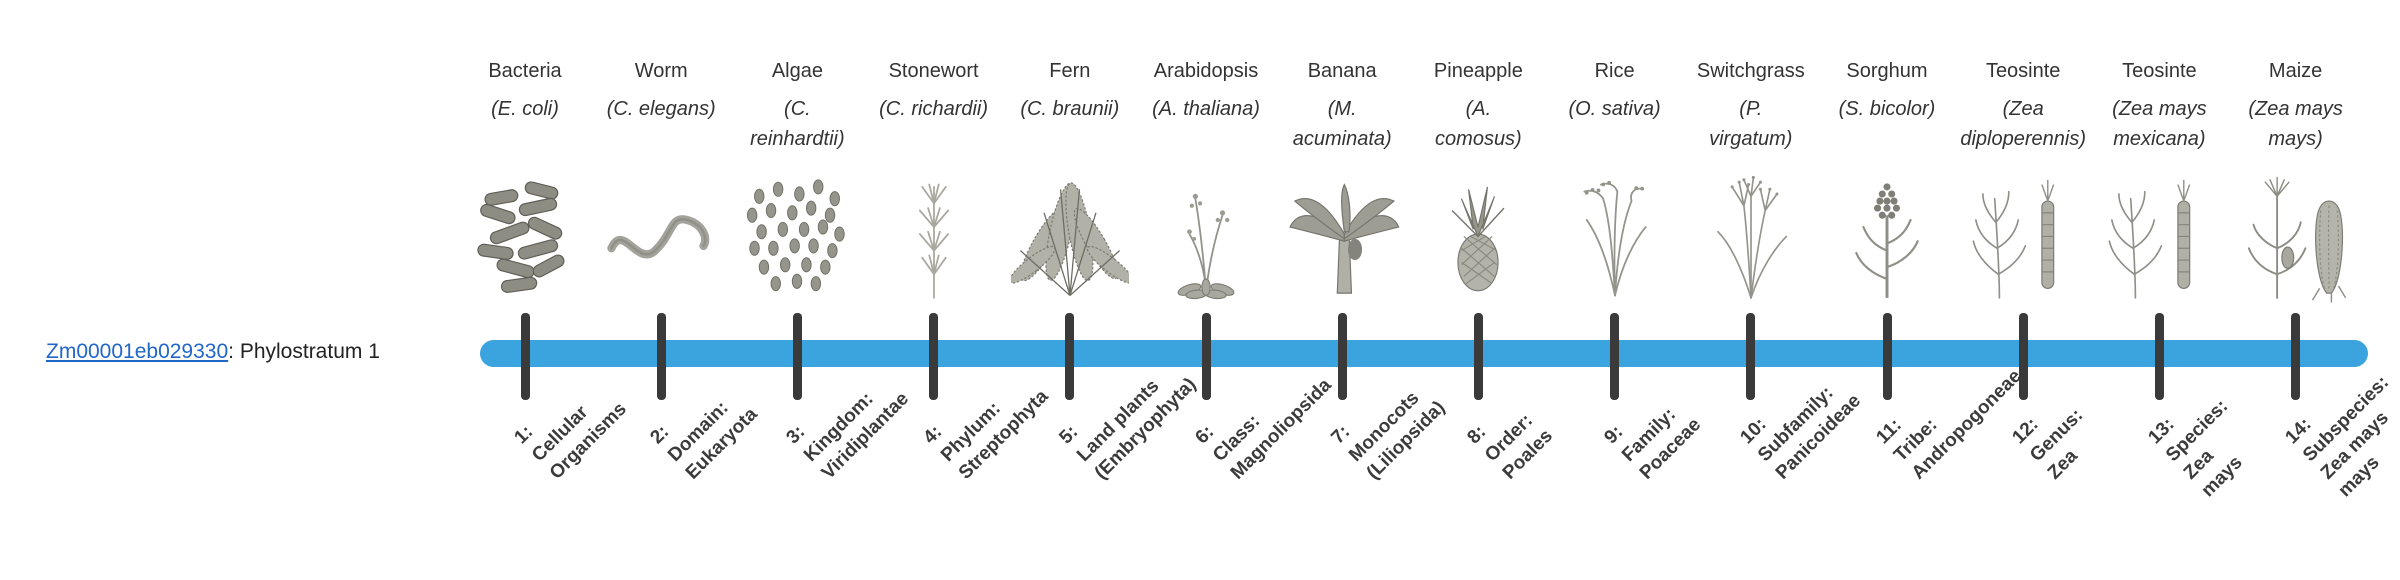 This screenshot has height=580, width=2400. I want to click on taxon-column: Teosinte (Zea diploperennis), so click(2023, 182).